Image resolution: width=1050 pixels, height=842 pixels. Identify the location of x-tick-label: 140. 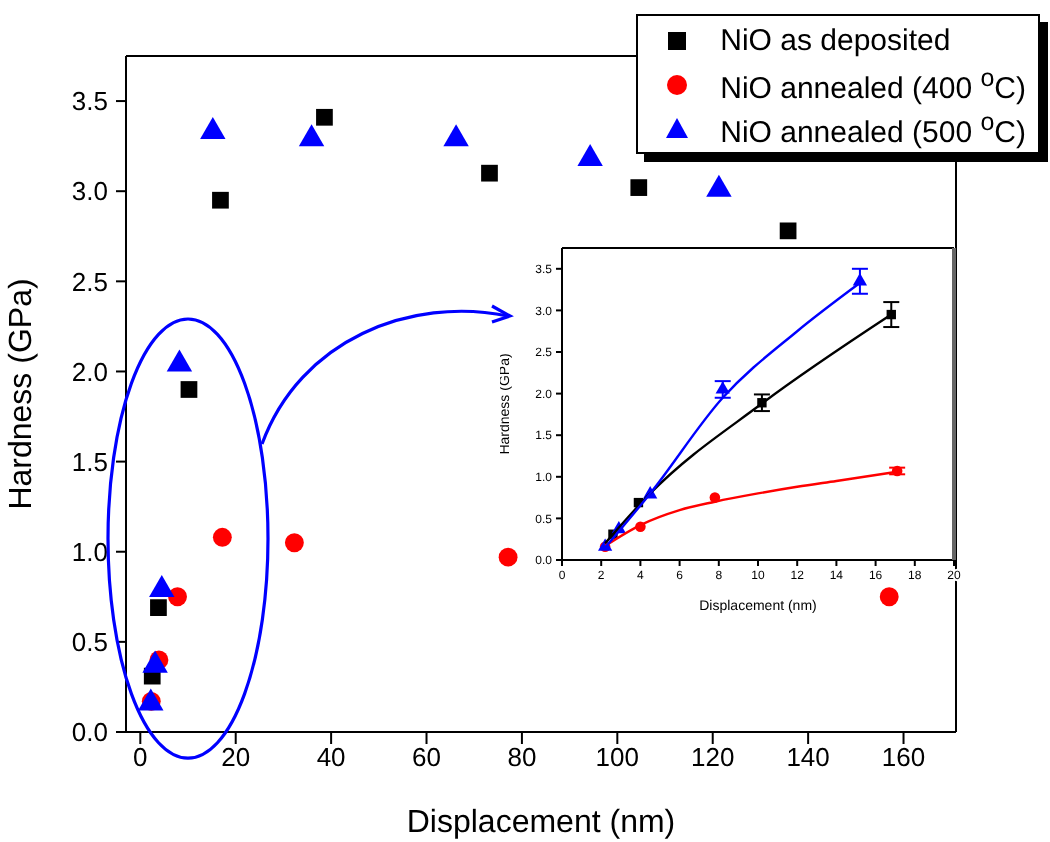
(808, 757).